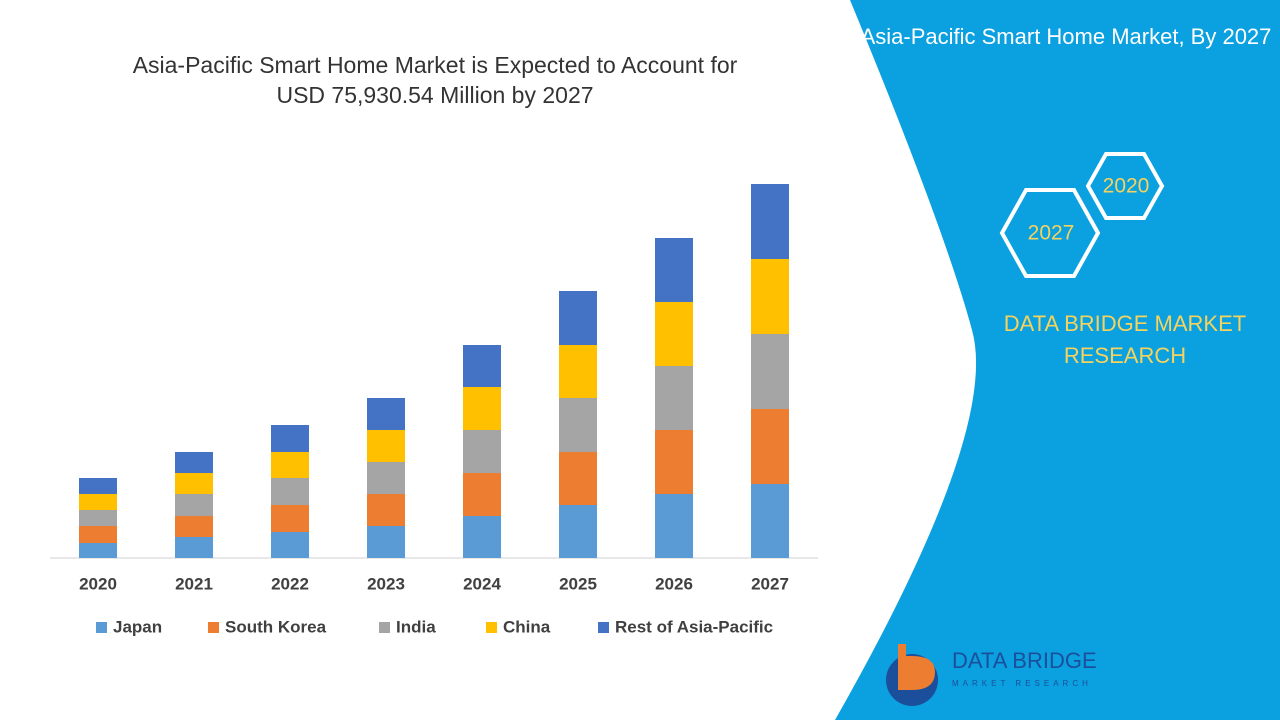 This screenshot has width=1280, height=720. I want to click on brand-box: DATA BRIDGE MARKET RESEARCH, so click(1125, 339).